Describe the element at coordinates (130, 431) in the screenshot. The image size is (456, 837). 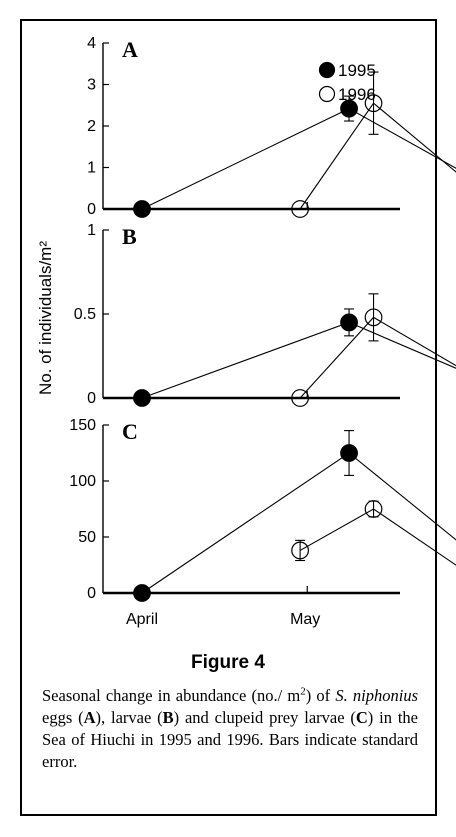
I see `panel-label: C` at that location.